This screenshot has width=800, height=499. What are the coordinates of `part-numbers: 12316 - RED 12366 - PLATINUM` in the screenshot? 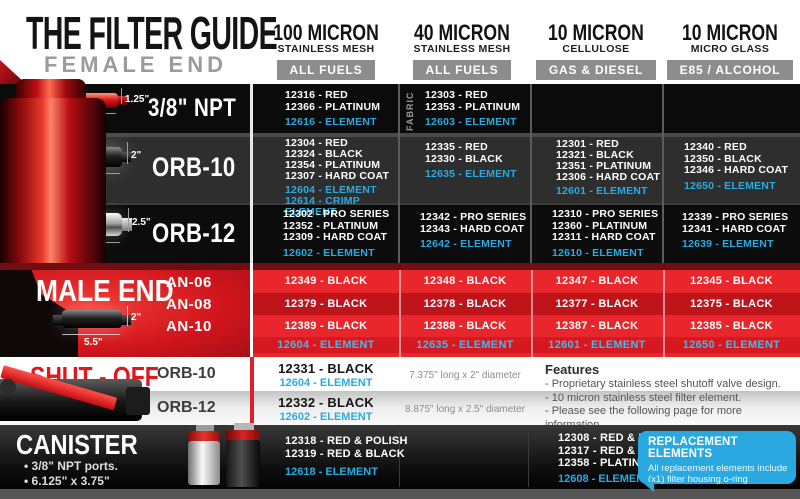 It's located at (333, 101).